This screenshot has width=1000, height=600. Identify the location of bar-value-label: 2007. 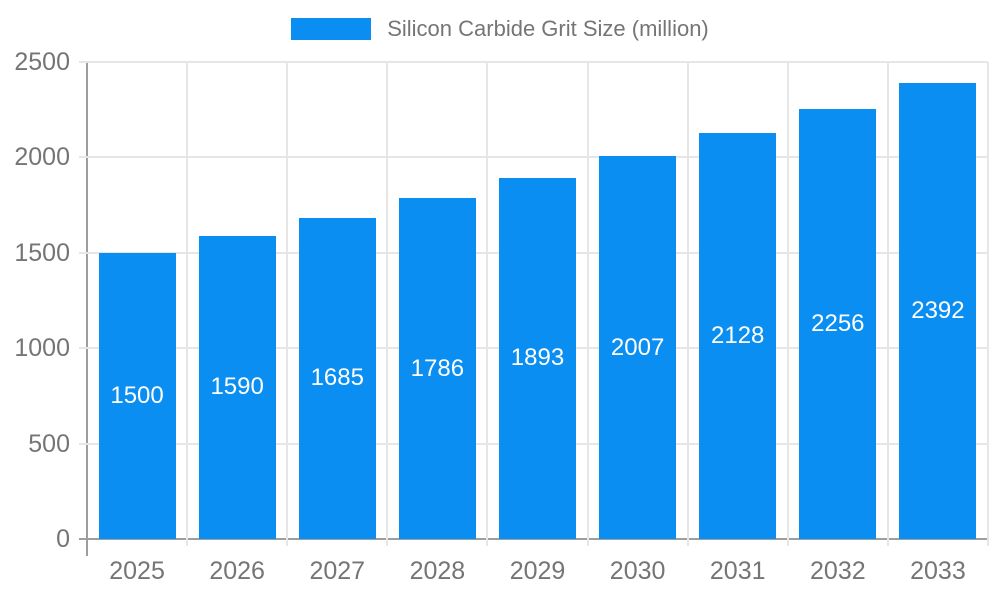
(637, 347).